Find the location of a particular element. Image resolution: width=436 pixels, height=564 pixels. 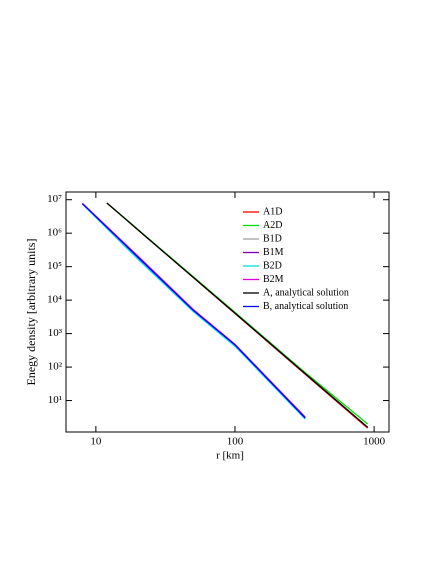

legend-label: A2D is located at coordinates (272, 225).